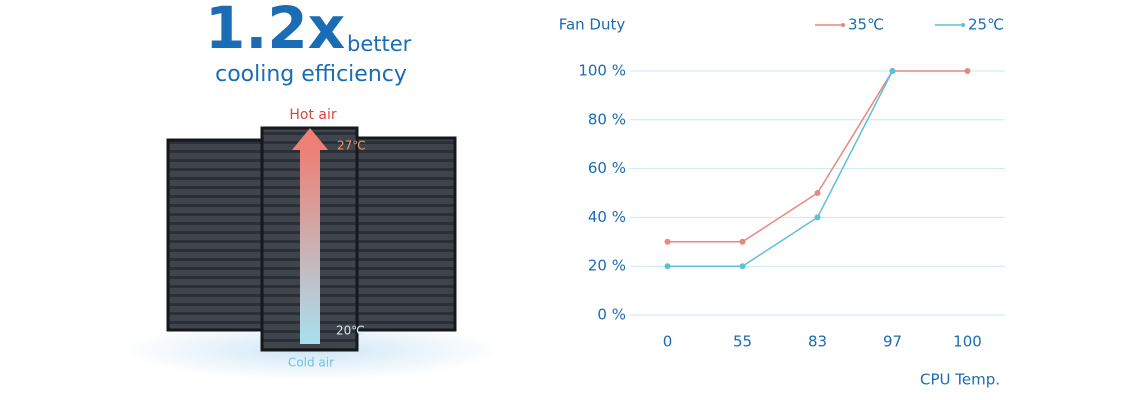 Image resolution: width=1140 pixels, height=400 pixels. I want to click on x-tick-label: 97, so click(892, 342).